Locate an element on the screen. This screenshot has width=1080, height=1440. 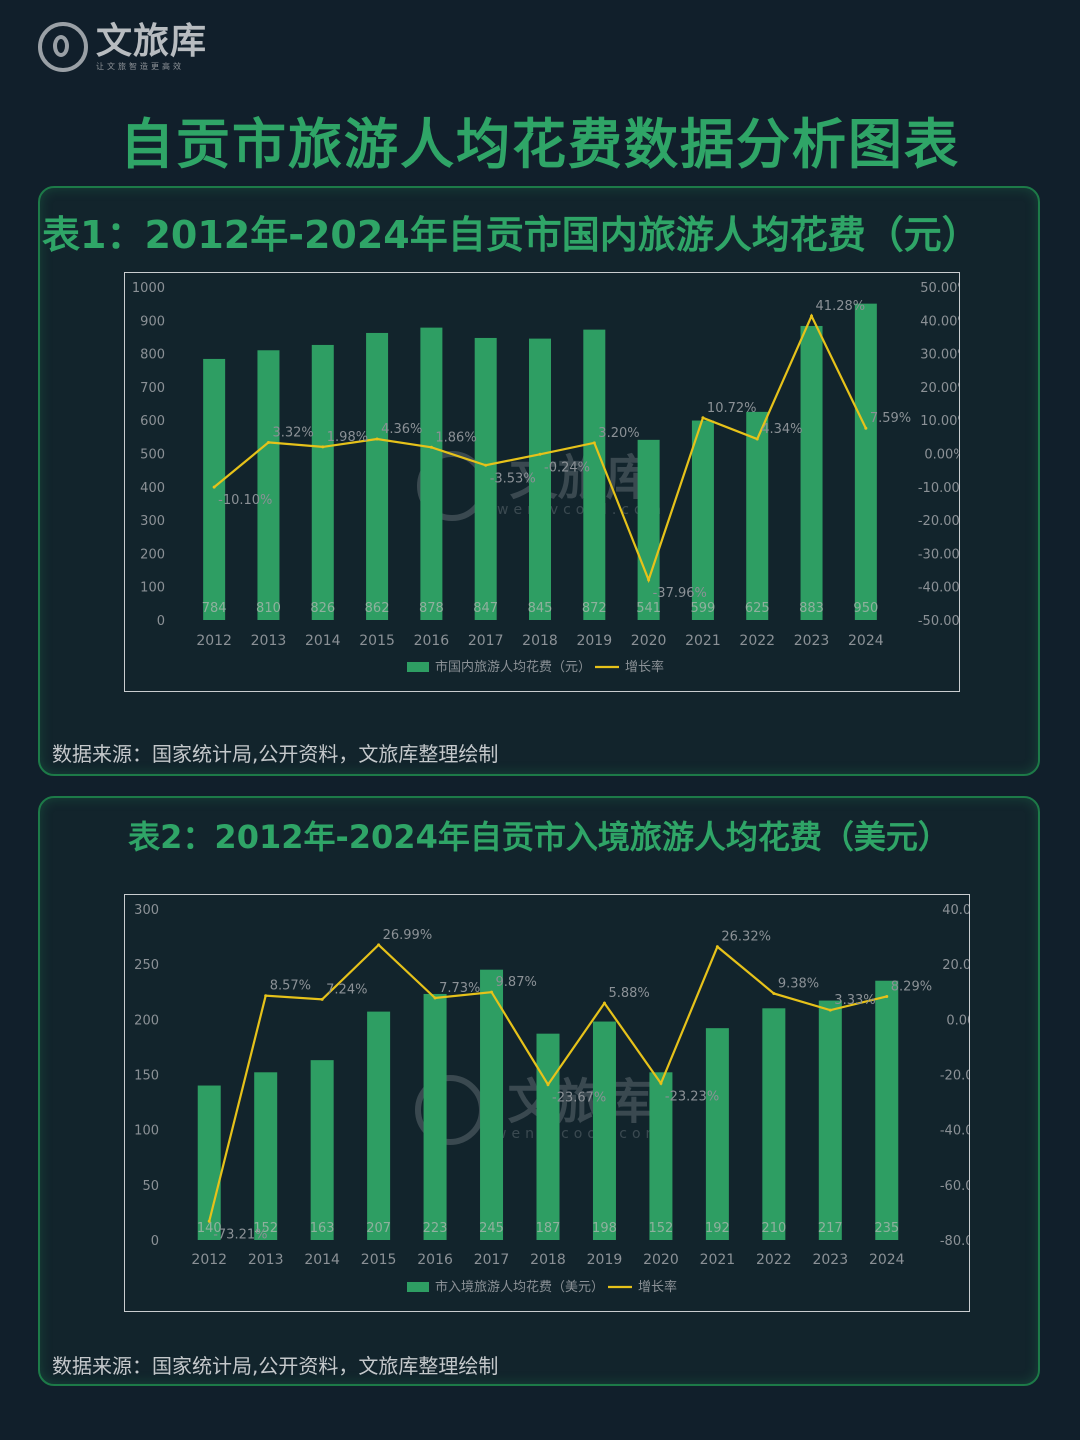
growth-rate-label: 41.28% is located at coordinates (841, 306).